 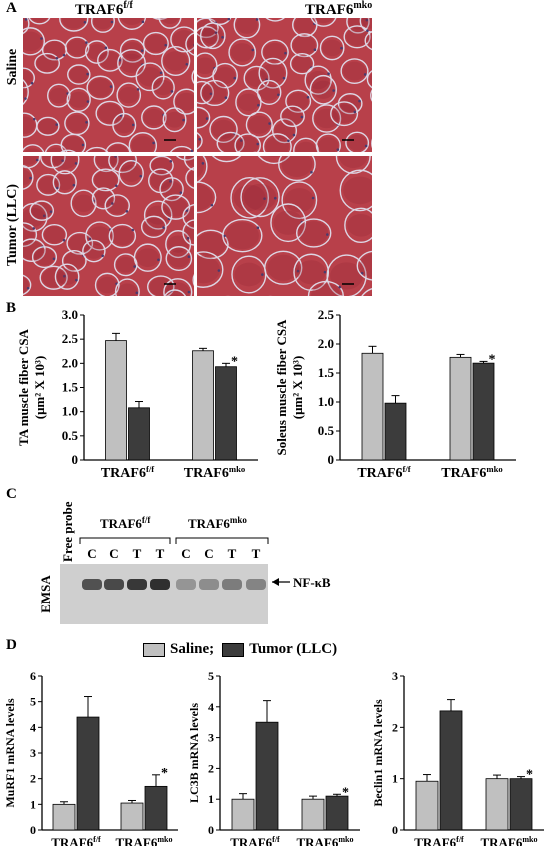 What do you see at coordinates (194, 753) in the screenshot?
I see `y-axis-label: LC3B mRNA levels` at bounding box center [194, 753].